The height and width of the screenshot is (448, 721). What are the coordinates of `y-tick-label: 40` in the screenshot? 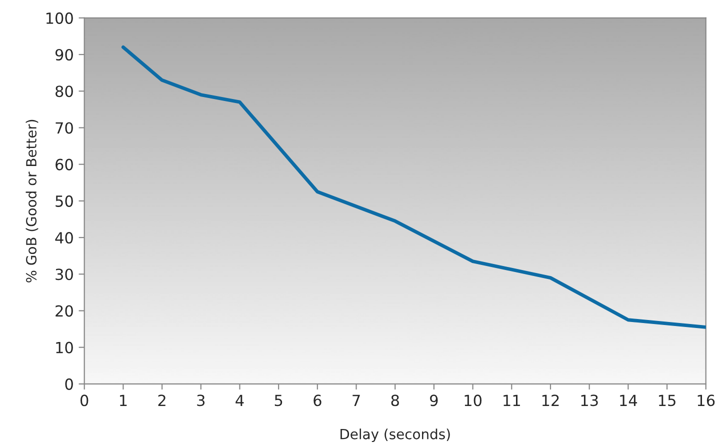 It's located at (64, 238).